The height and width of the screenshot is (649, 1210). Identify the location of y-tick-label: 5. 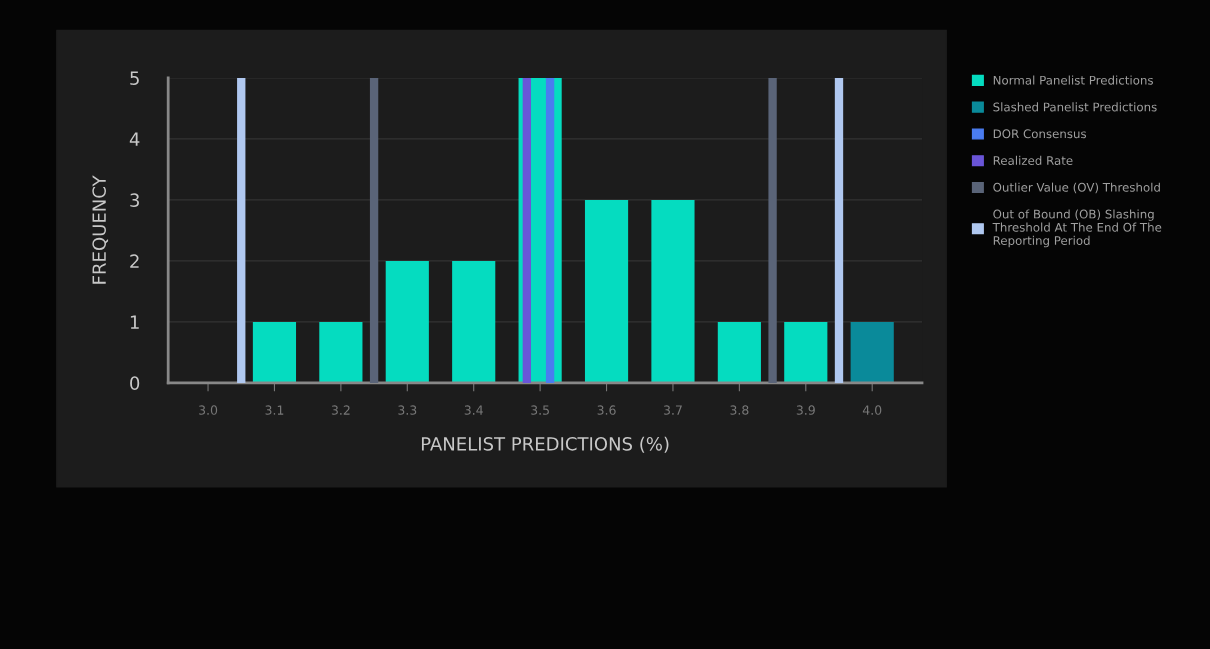
(134, 78).